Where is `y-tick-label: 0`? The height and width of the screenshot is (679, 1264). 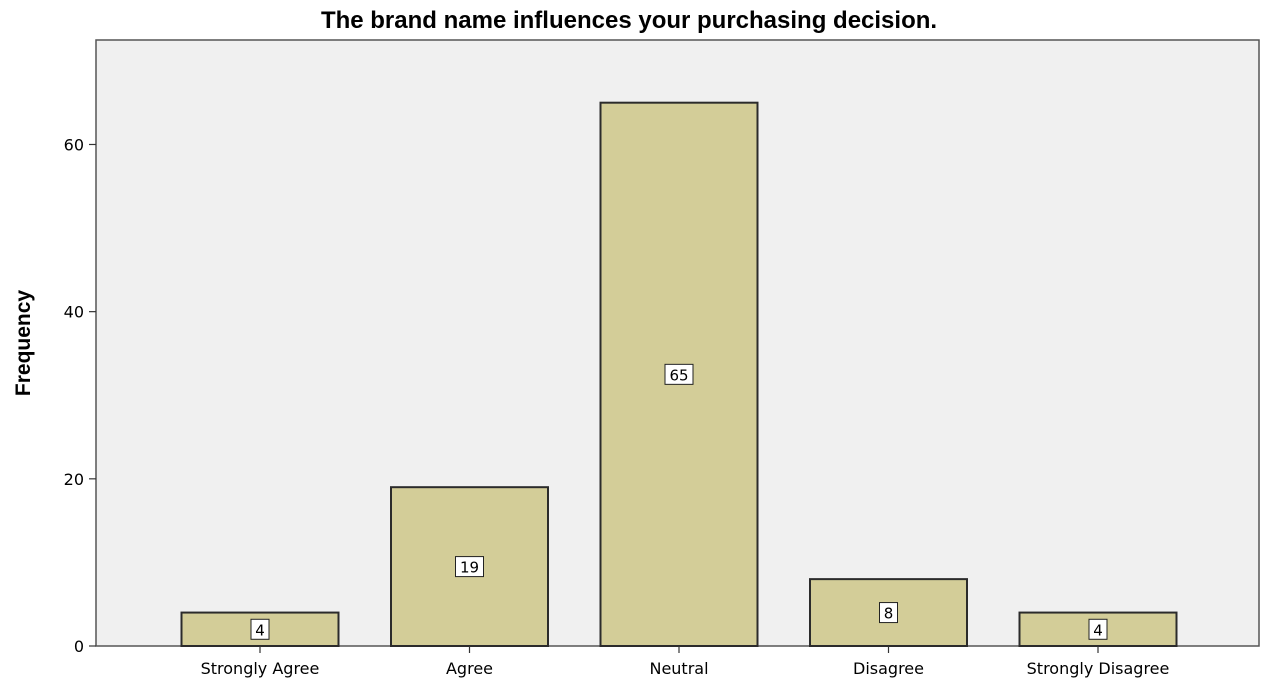
y-tick-label: 0 is located at coordinates (79, 646).